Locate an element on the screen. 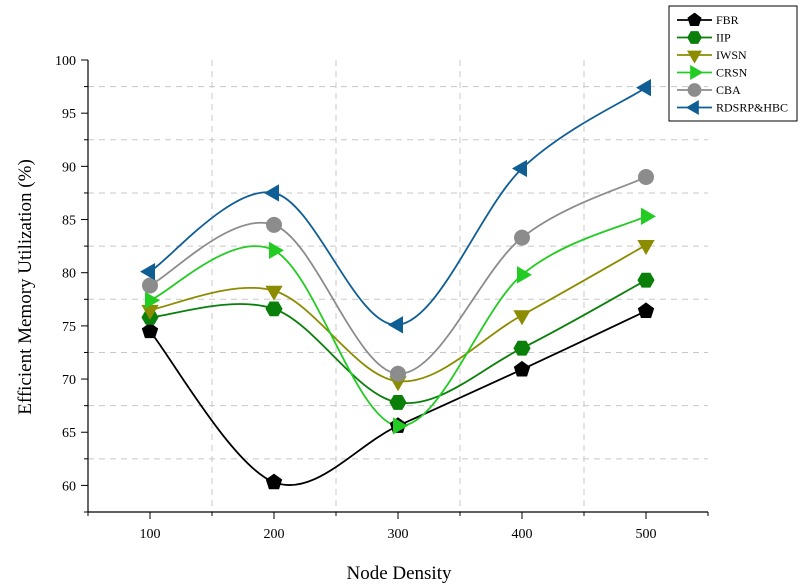  y-tick-labels: 60 65 70 75 80 85 90 95 100 is located at coordinates (65, 274).